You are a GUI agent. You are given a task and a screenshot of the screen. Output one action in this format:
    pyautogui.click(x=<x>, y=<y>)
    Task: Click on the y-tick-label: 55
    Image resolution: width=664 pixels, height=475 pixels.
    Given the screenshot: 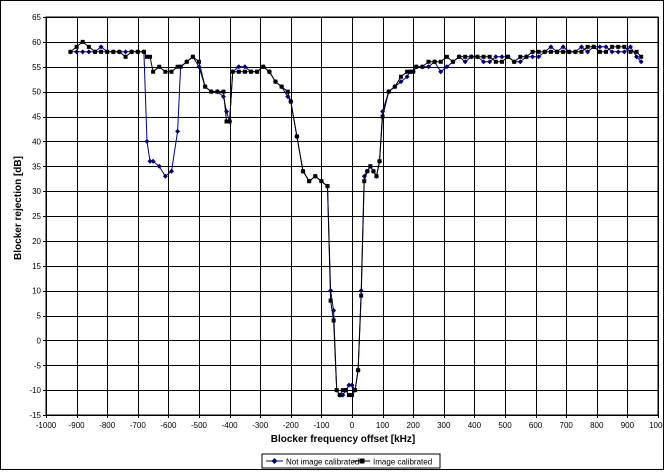 What is the action you would take?
    pyautogui.click(x=36, y=67)
    